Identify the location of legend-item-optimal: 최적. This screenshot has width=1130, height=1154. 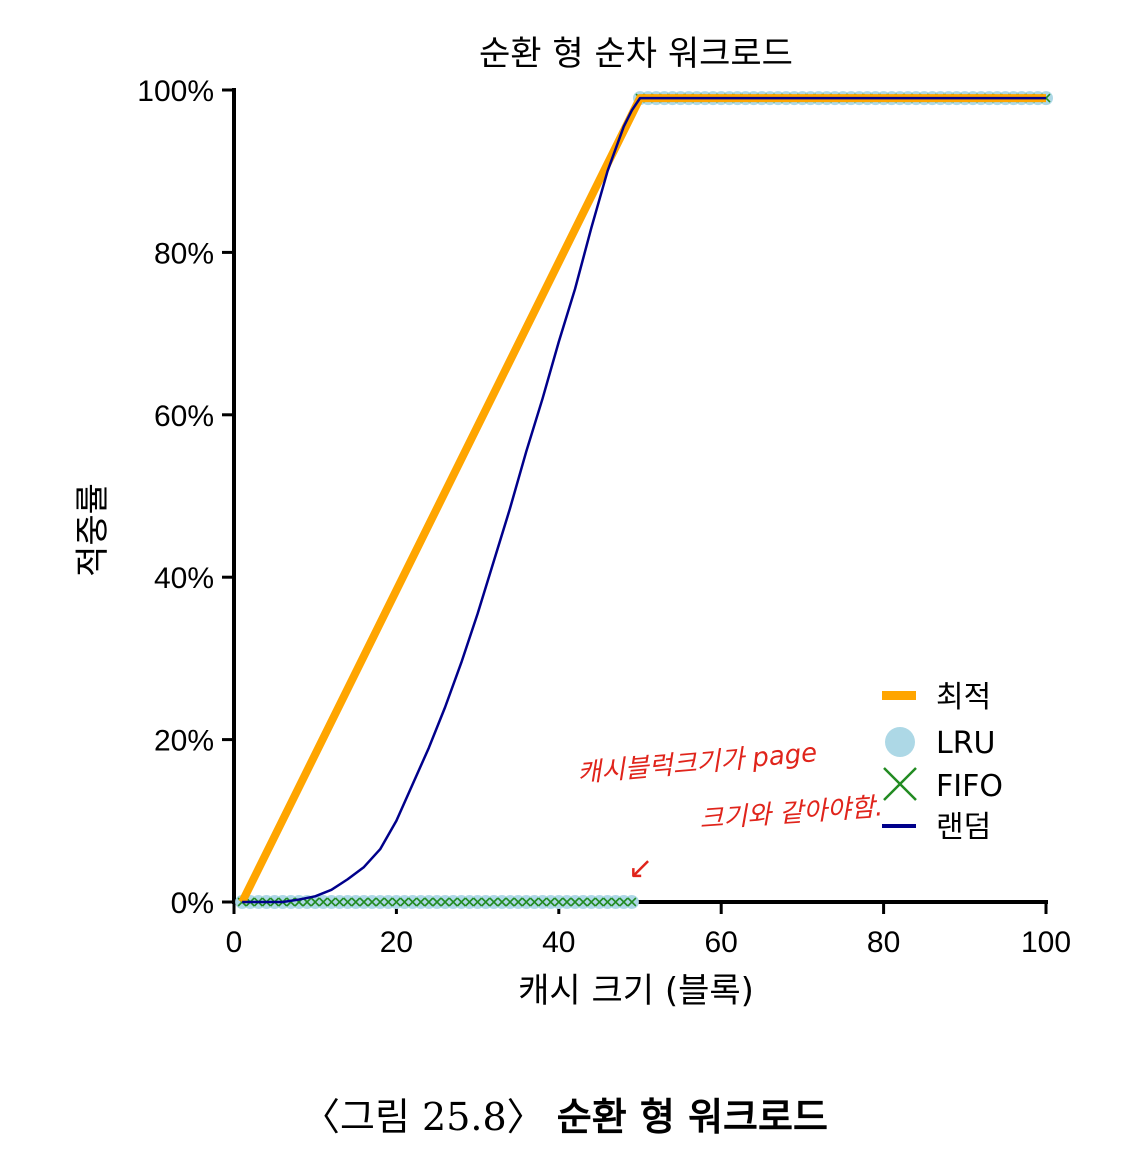
(936, 697).